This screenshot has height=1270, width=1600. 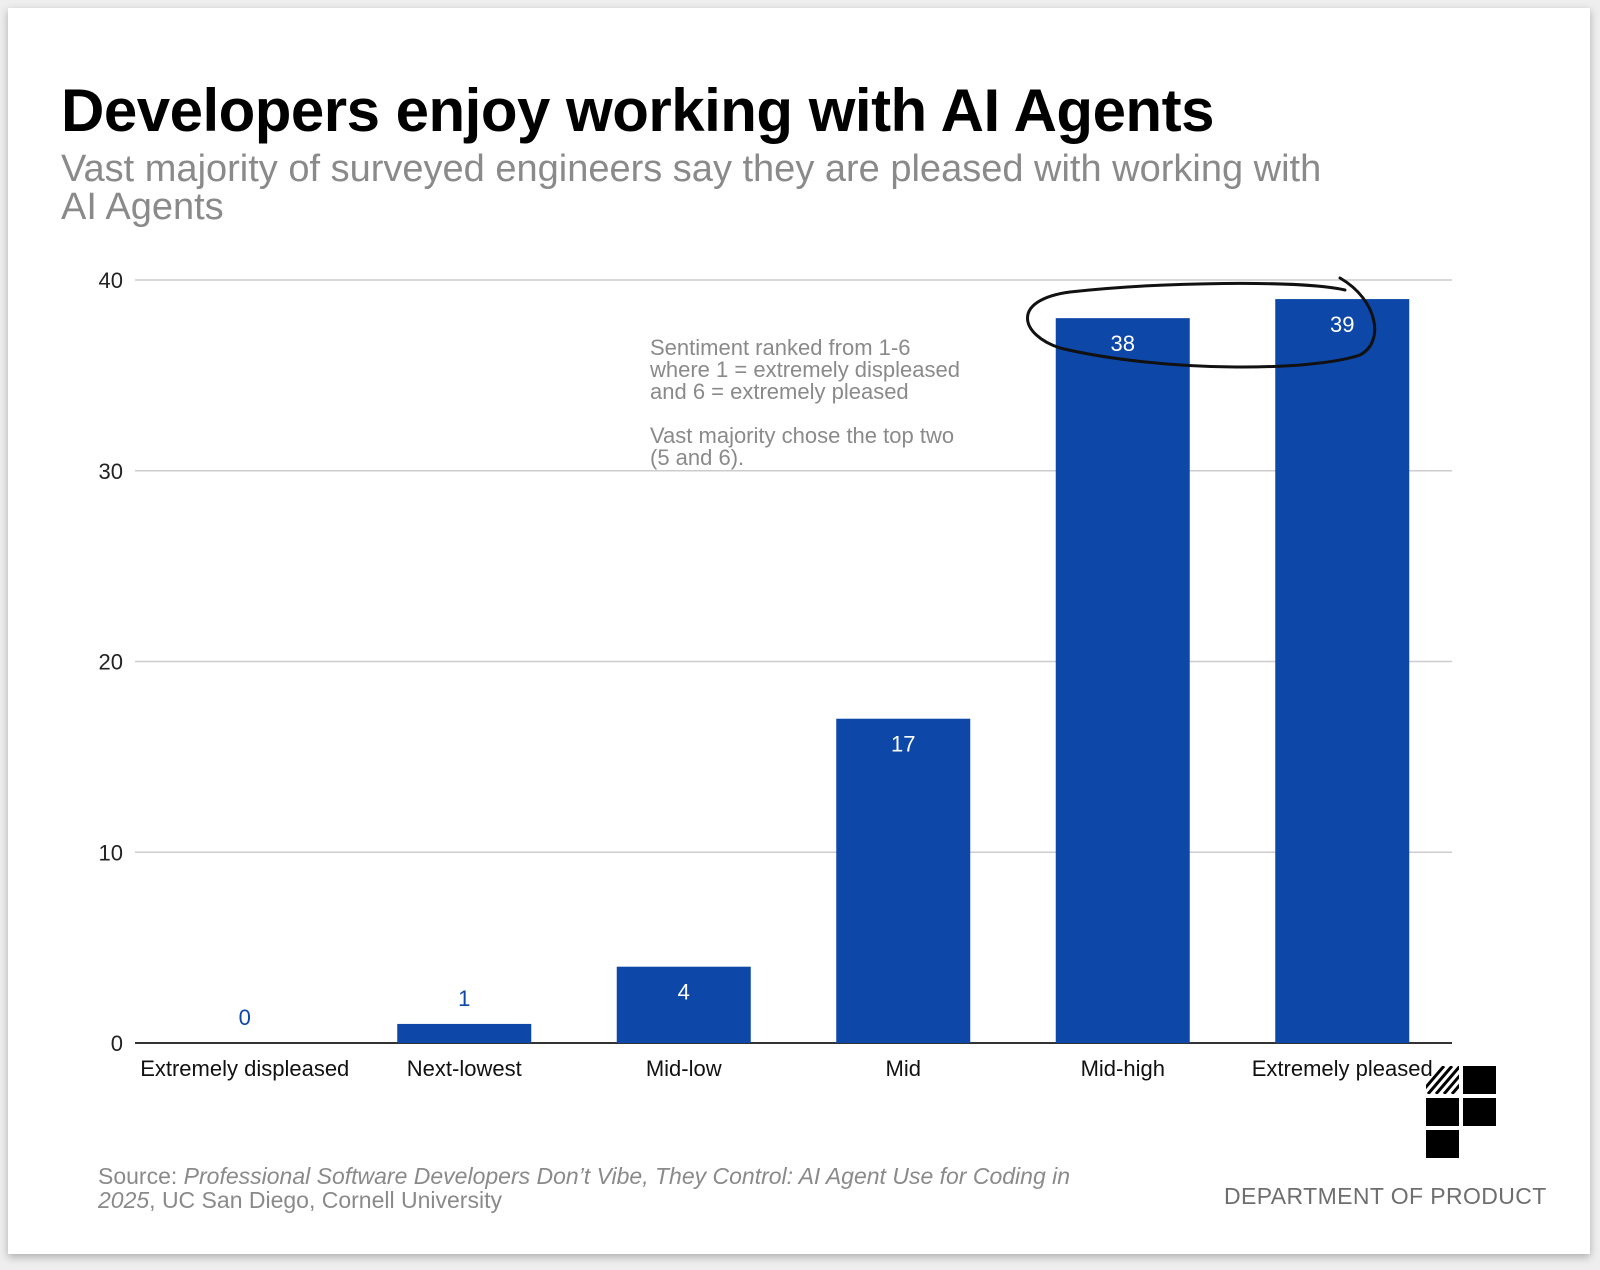 I want to click on brand-name: DEPARTMENT OF PRODUCT, so click(x=1385, y=1196).